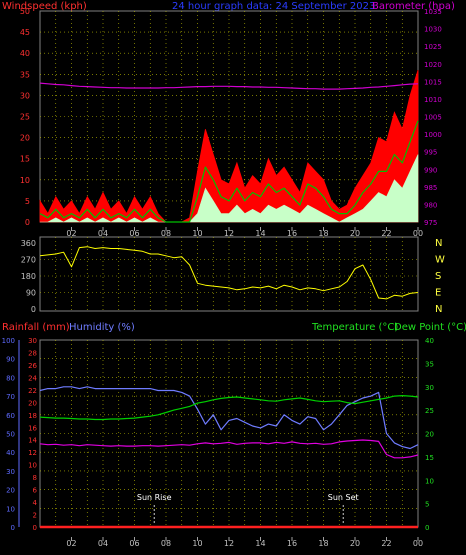  I want to click on temp-time-label-14: 14, so click(260, 543).